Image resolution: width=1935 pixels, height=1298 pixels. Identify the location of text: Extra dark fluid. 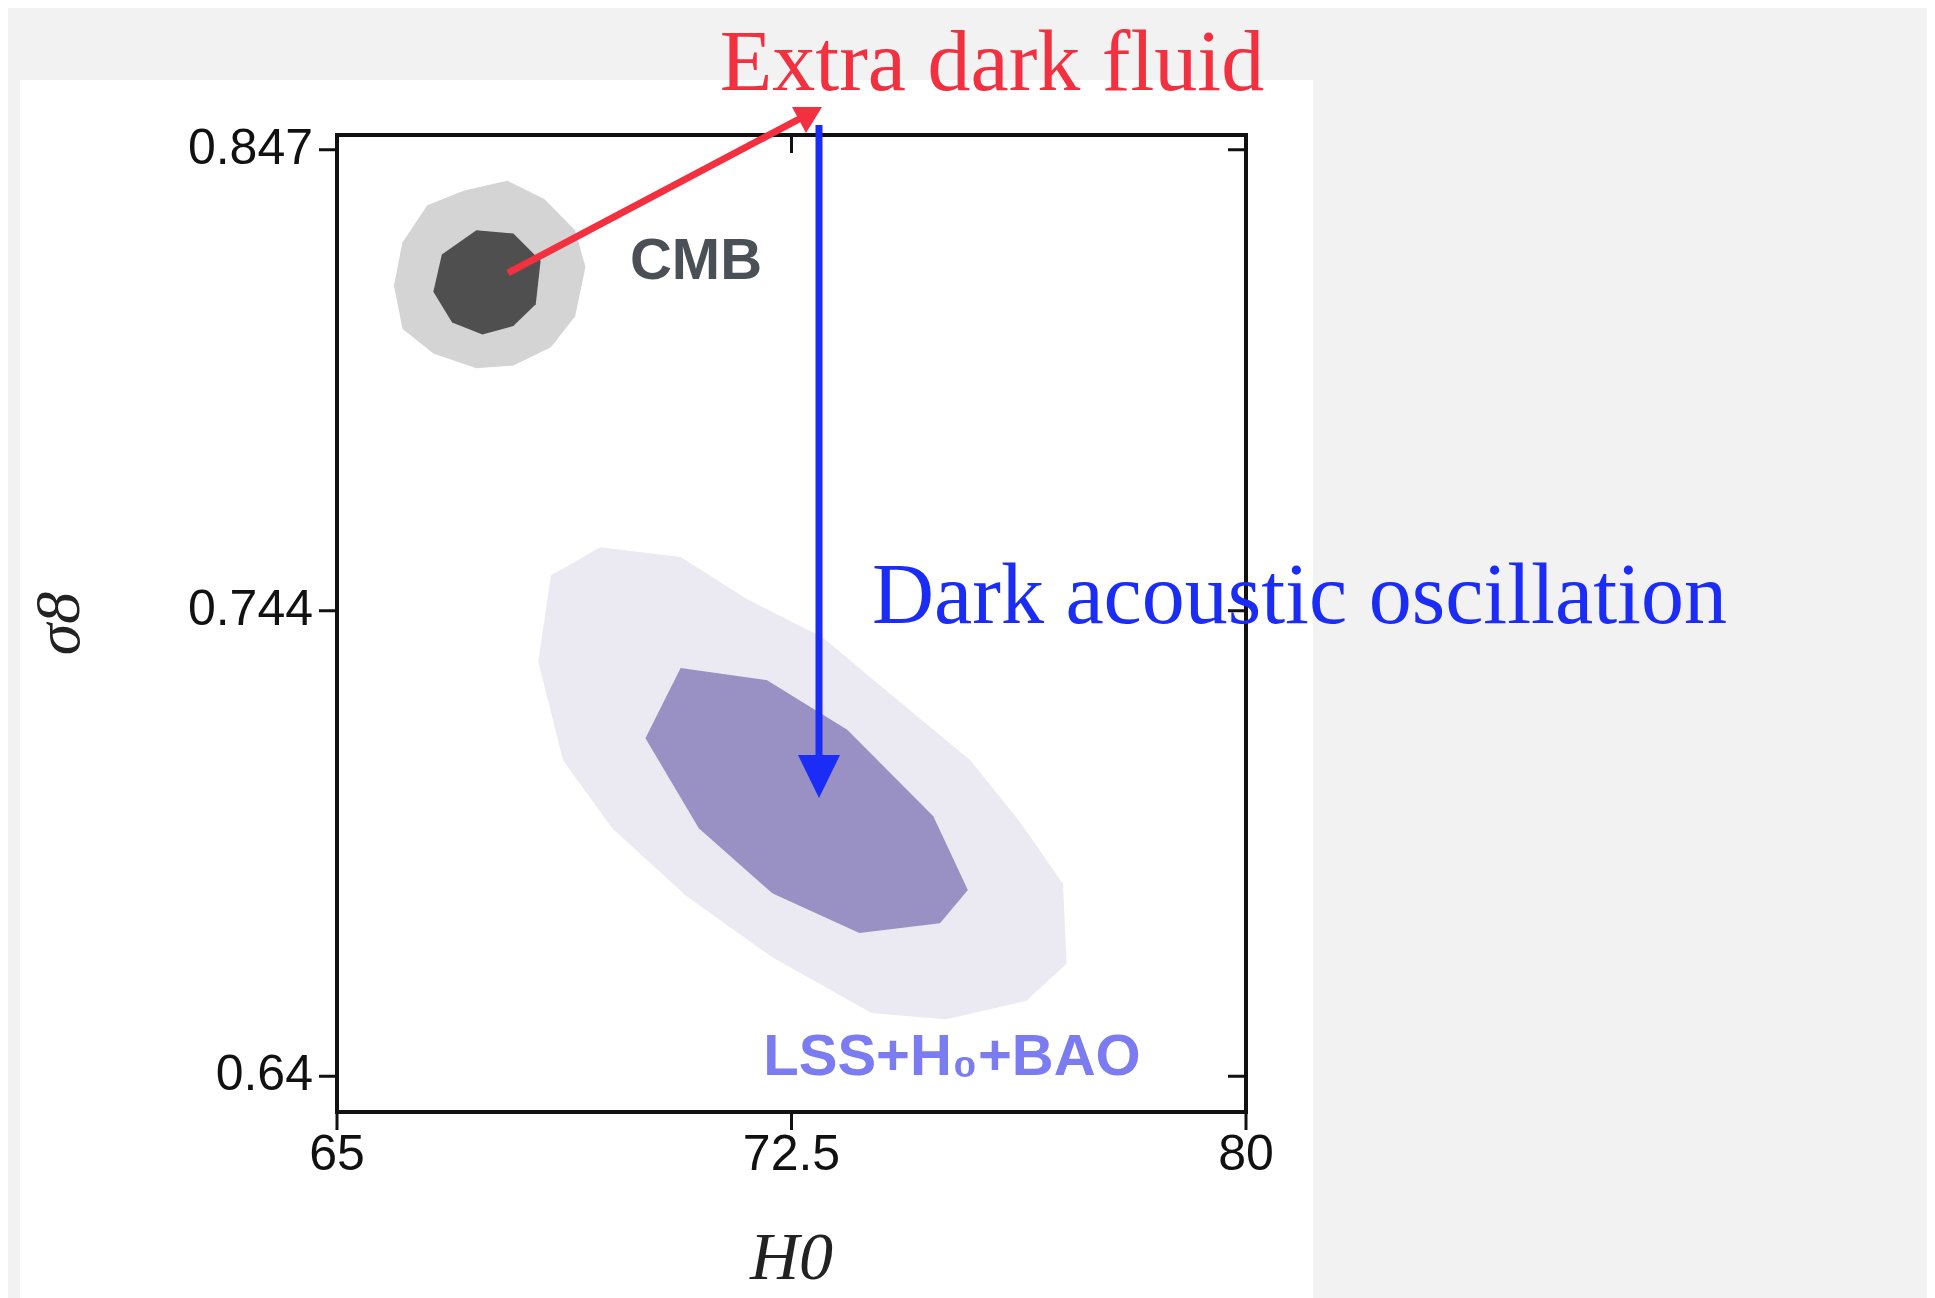
(992, 61).